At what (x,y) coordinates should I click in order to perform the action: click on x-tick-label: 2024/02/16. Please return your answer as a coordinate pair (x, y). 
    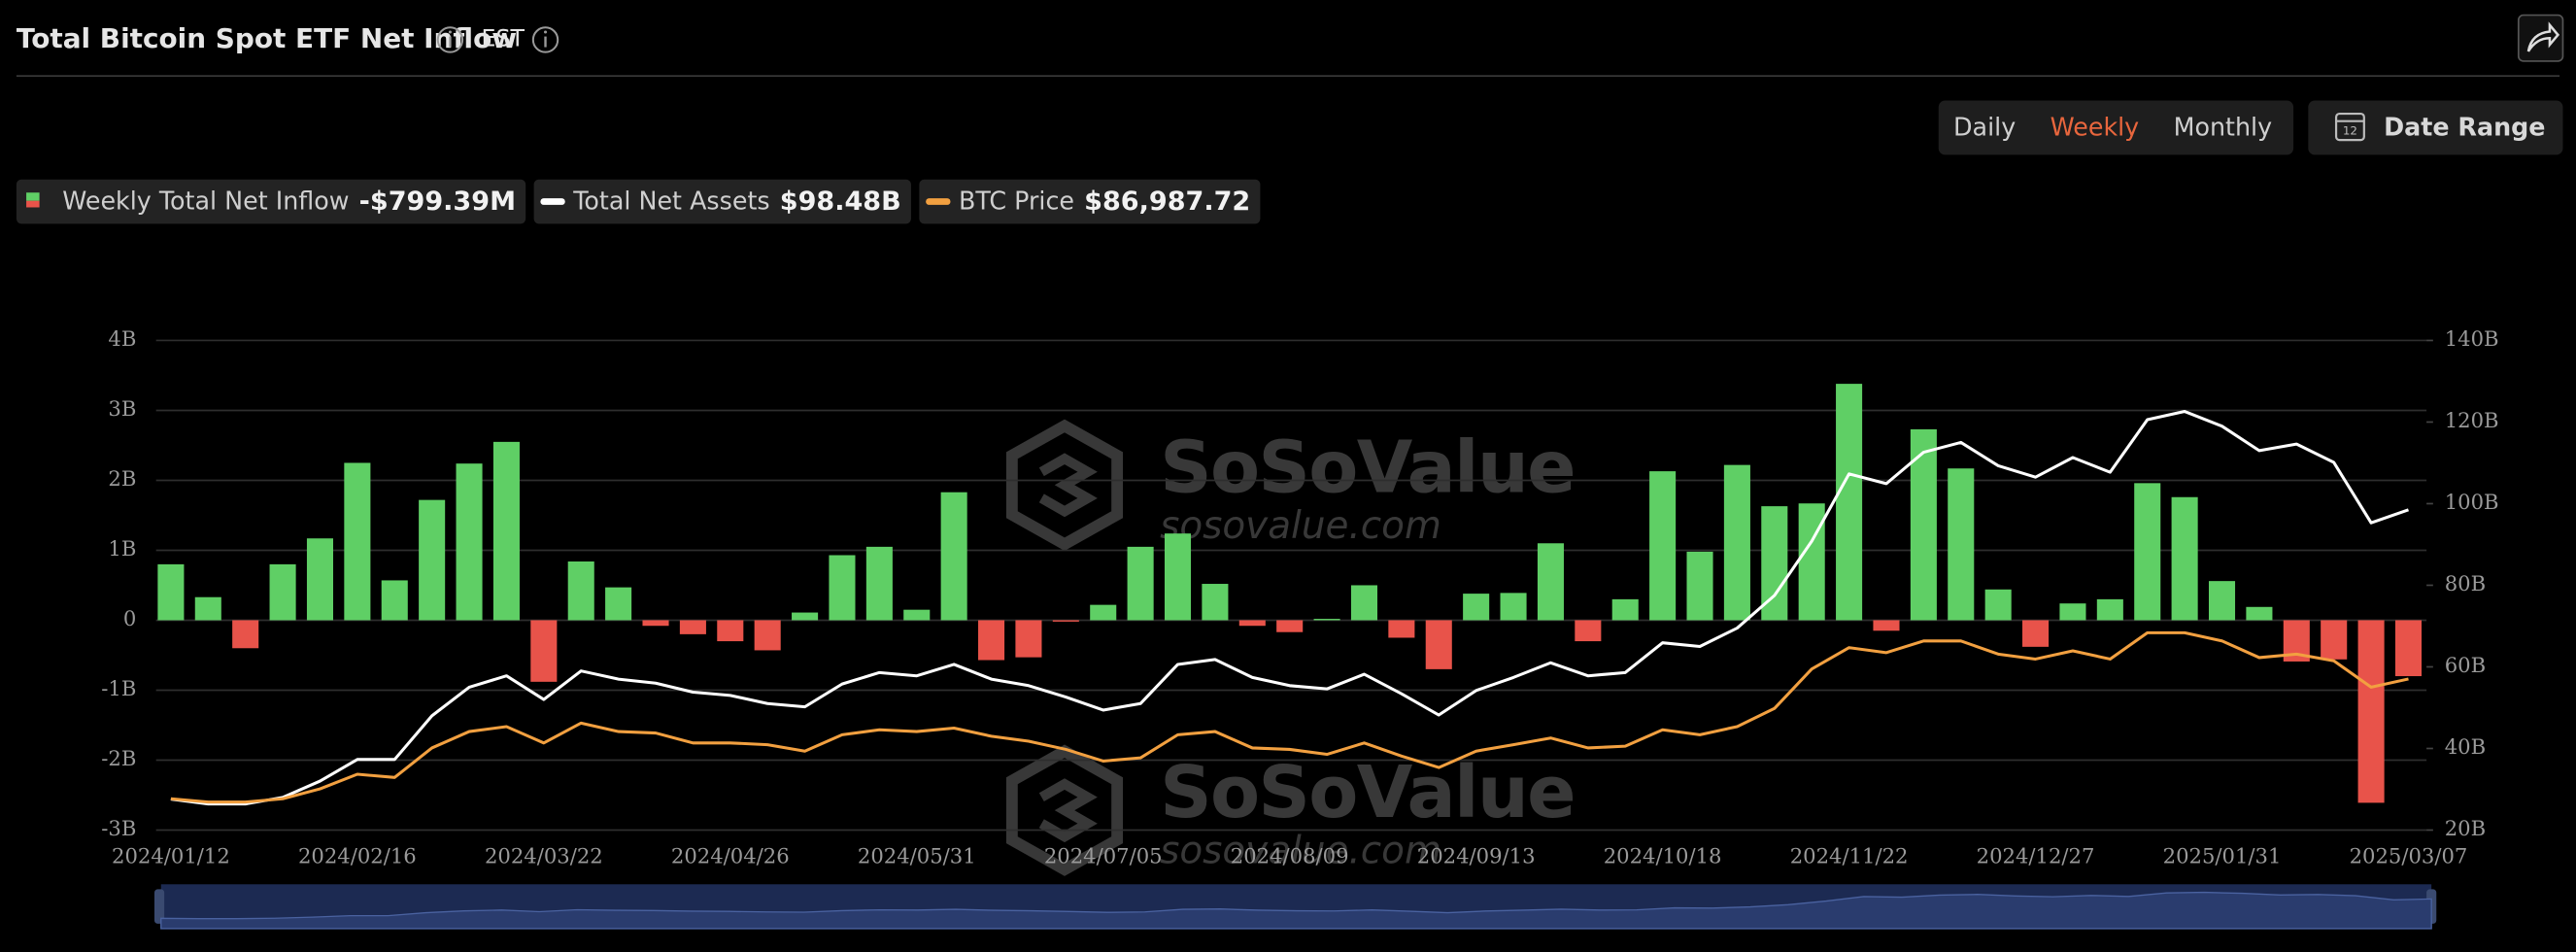
    Looking at the image, I should click on (357, 856).